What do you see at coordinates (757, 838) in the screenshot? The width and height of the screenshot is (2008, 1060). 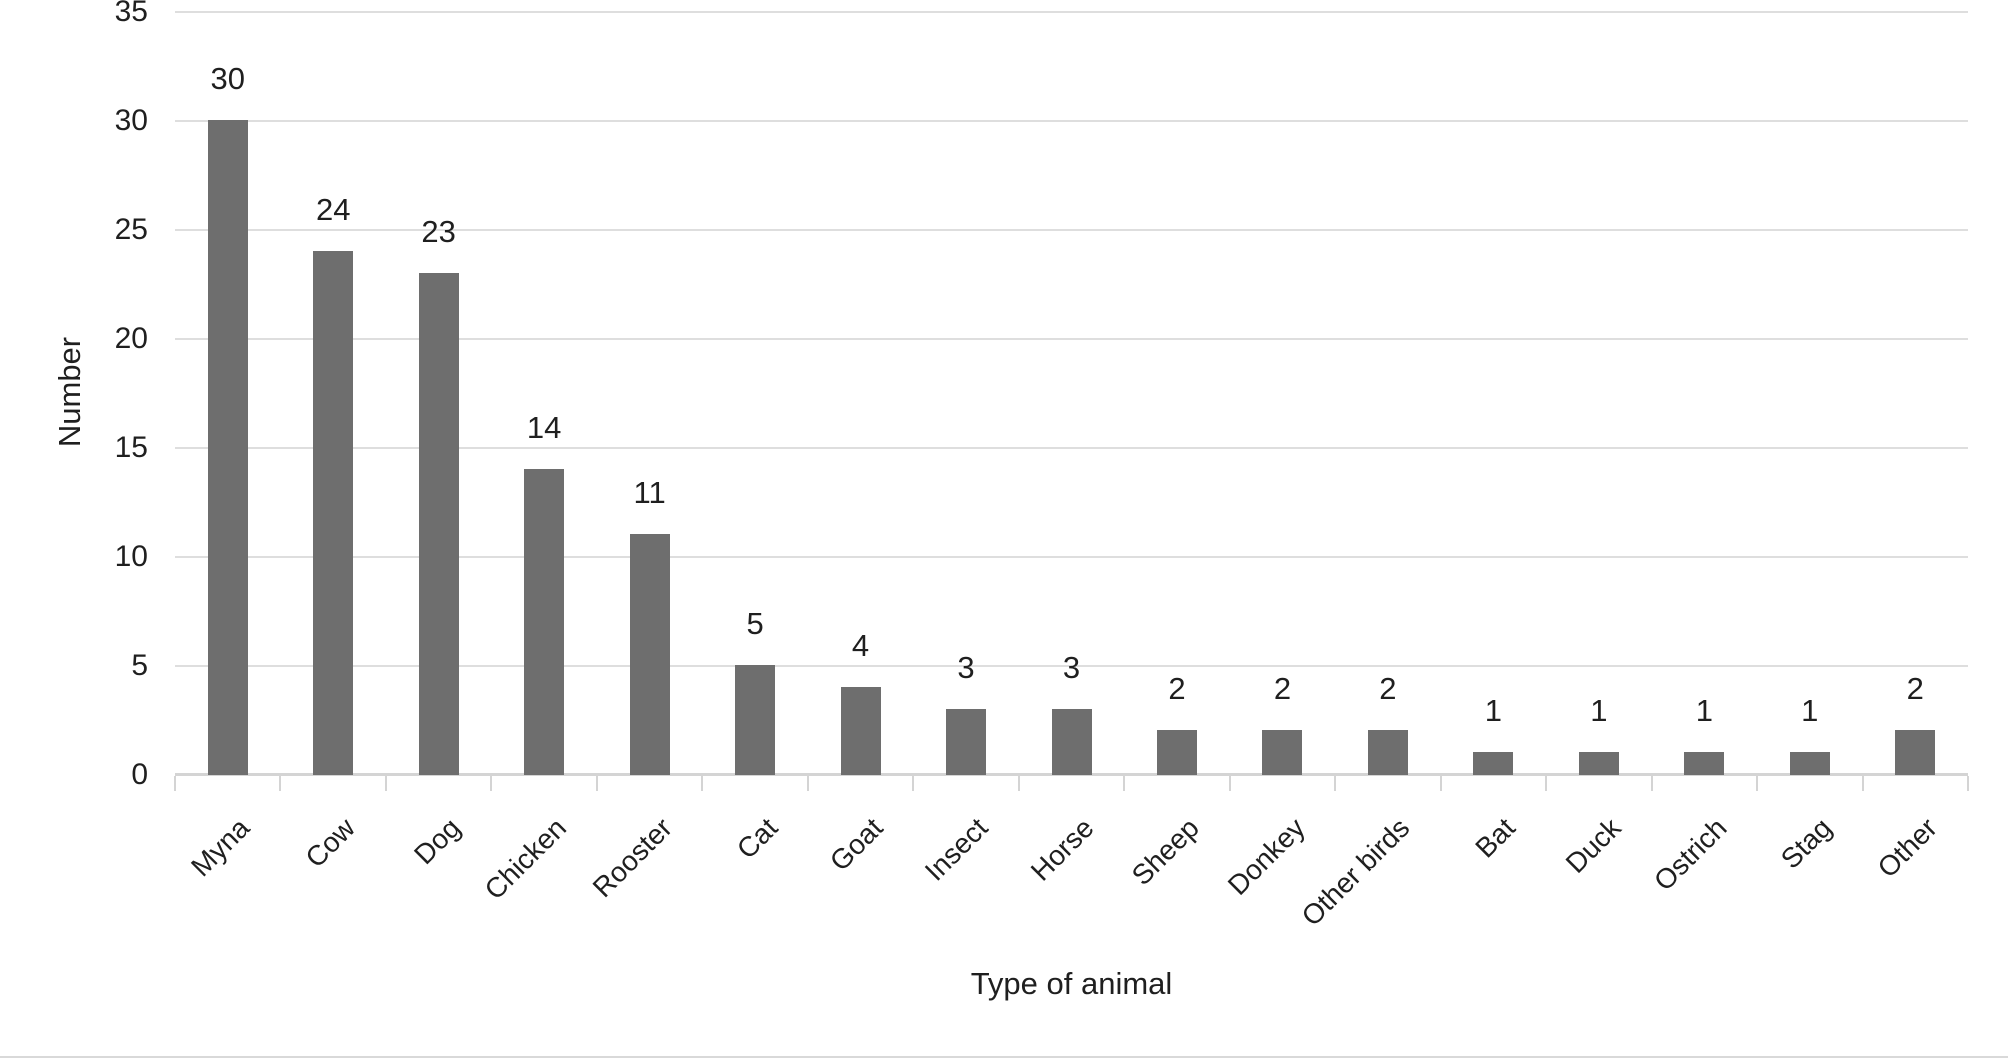 I see `category-label: Cat` at bounding box center [757, 838].